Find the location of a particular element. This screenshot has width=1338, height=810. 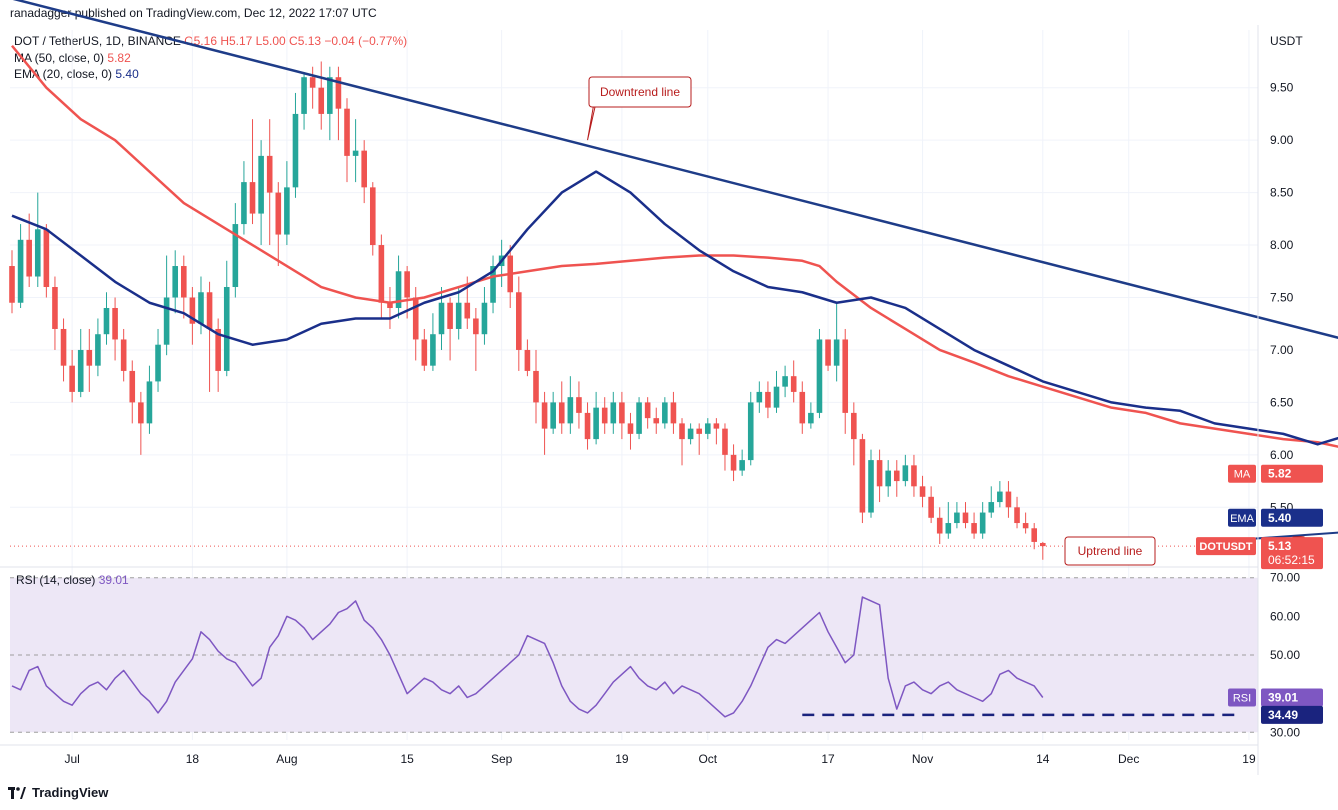

price-tick-label: 7.50 is located at coordinates (1282, 298).